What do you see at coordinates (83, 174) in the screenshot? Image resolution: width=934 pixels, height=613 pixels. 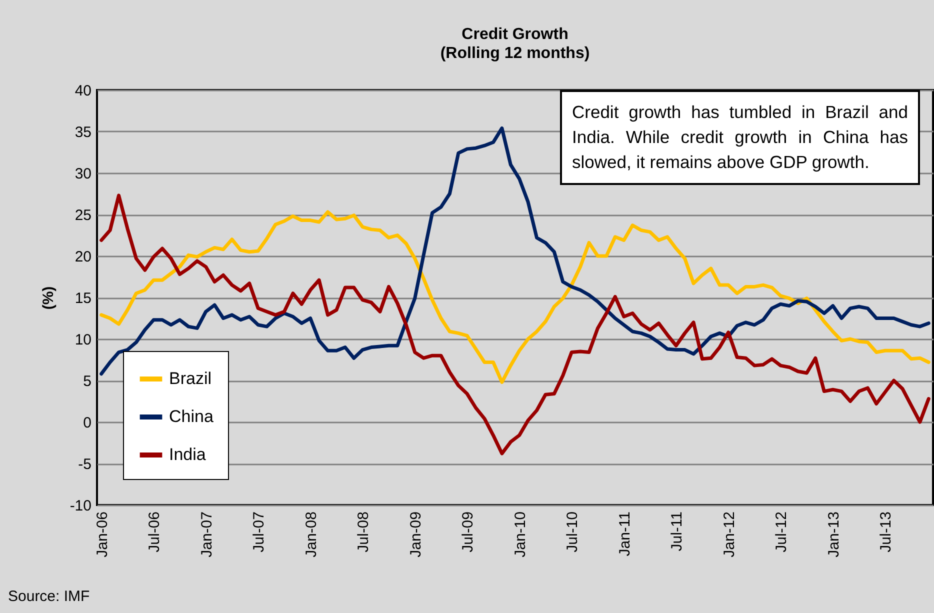 I see `y-tick-label: 30` at bounding box center [83, 174].